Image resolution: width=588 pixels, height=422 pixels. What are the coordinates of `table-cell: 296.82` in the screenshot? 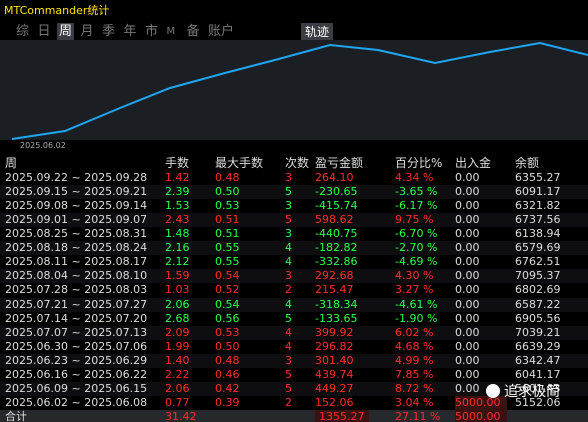 It's located at (334, 346).